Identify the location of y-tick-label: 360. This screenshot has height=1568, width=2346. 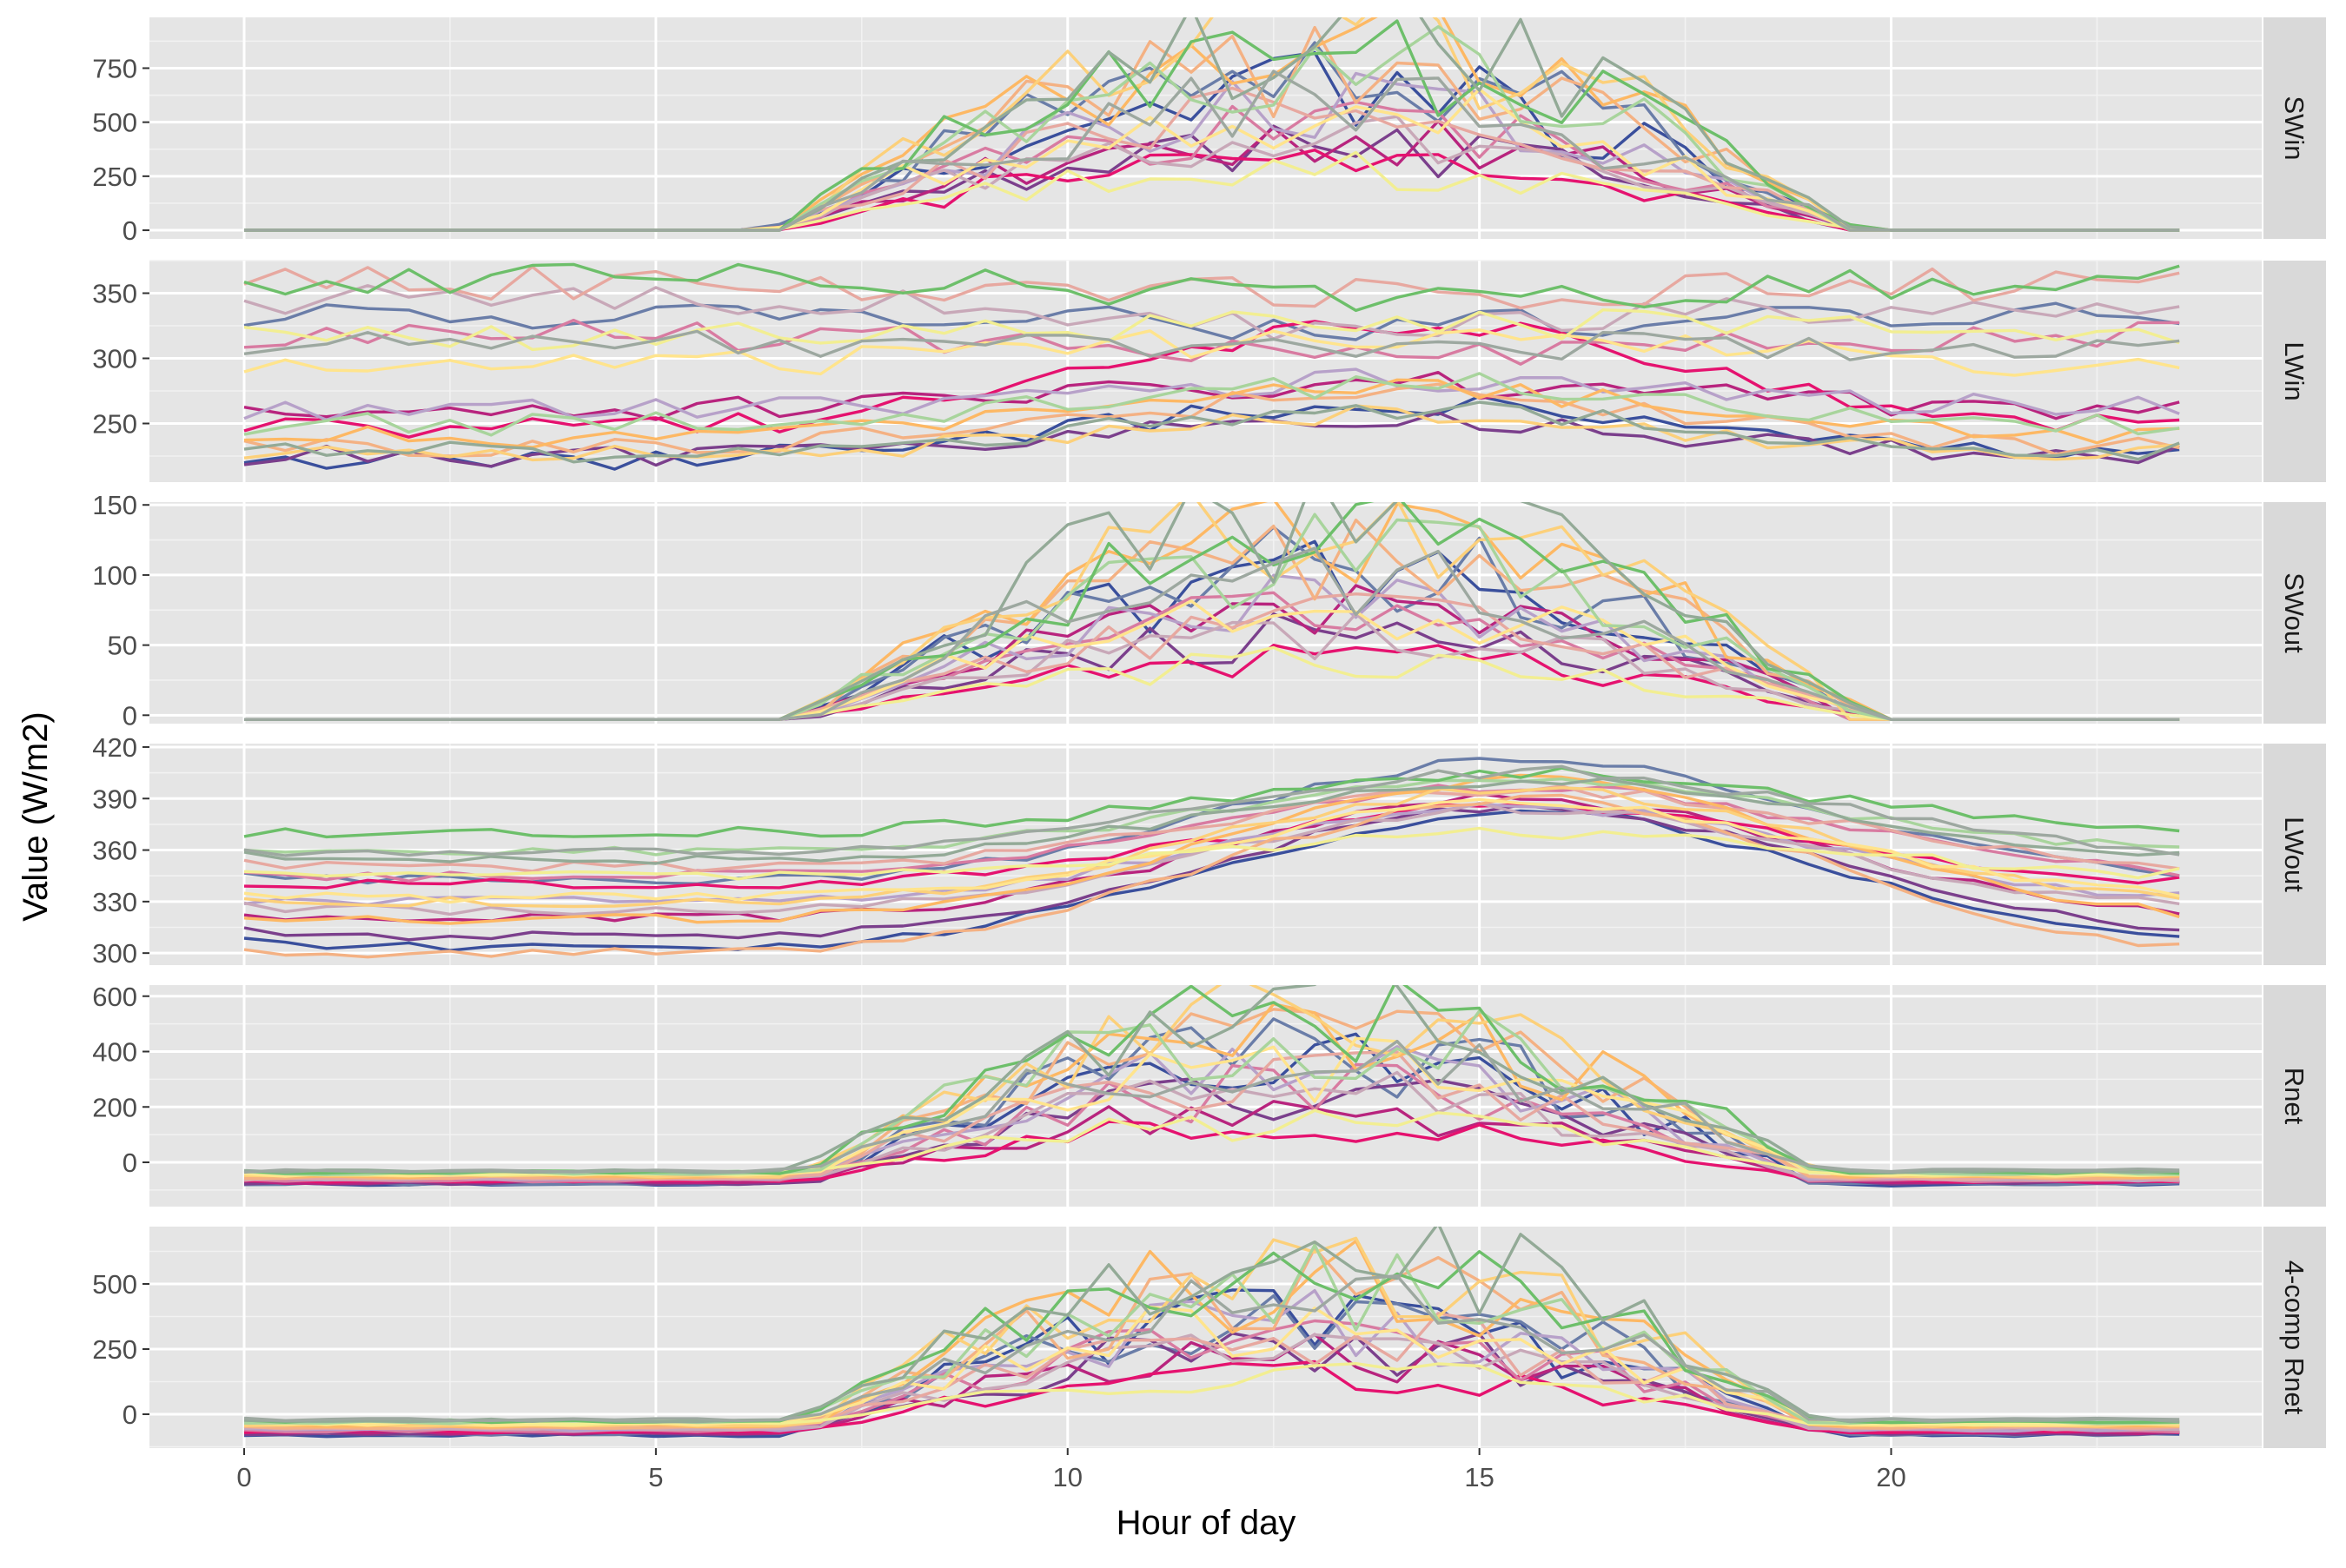
(114, 851).